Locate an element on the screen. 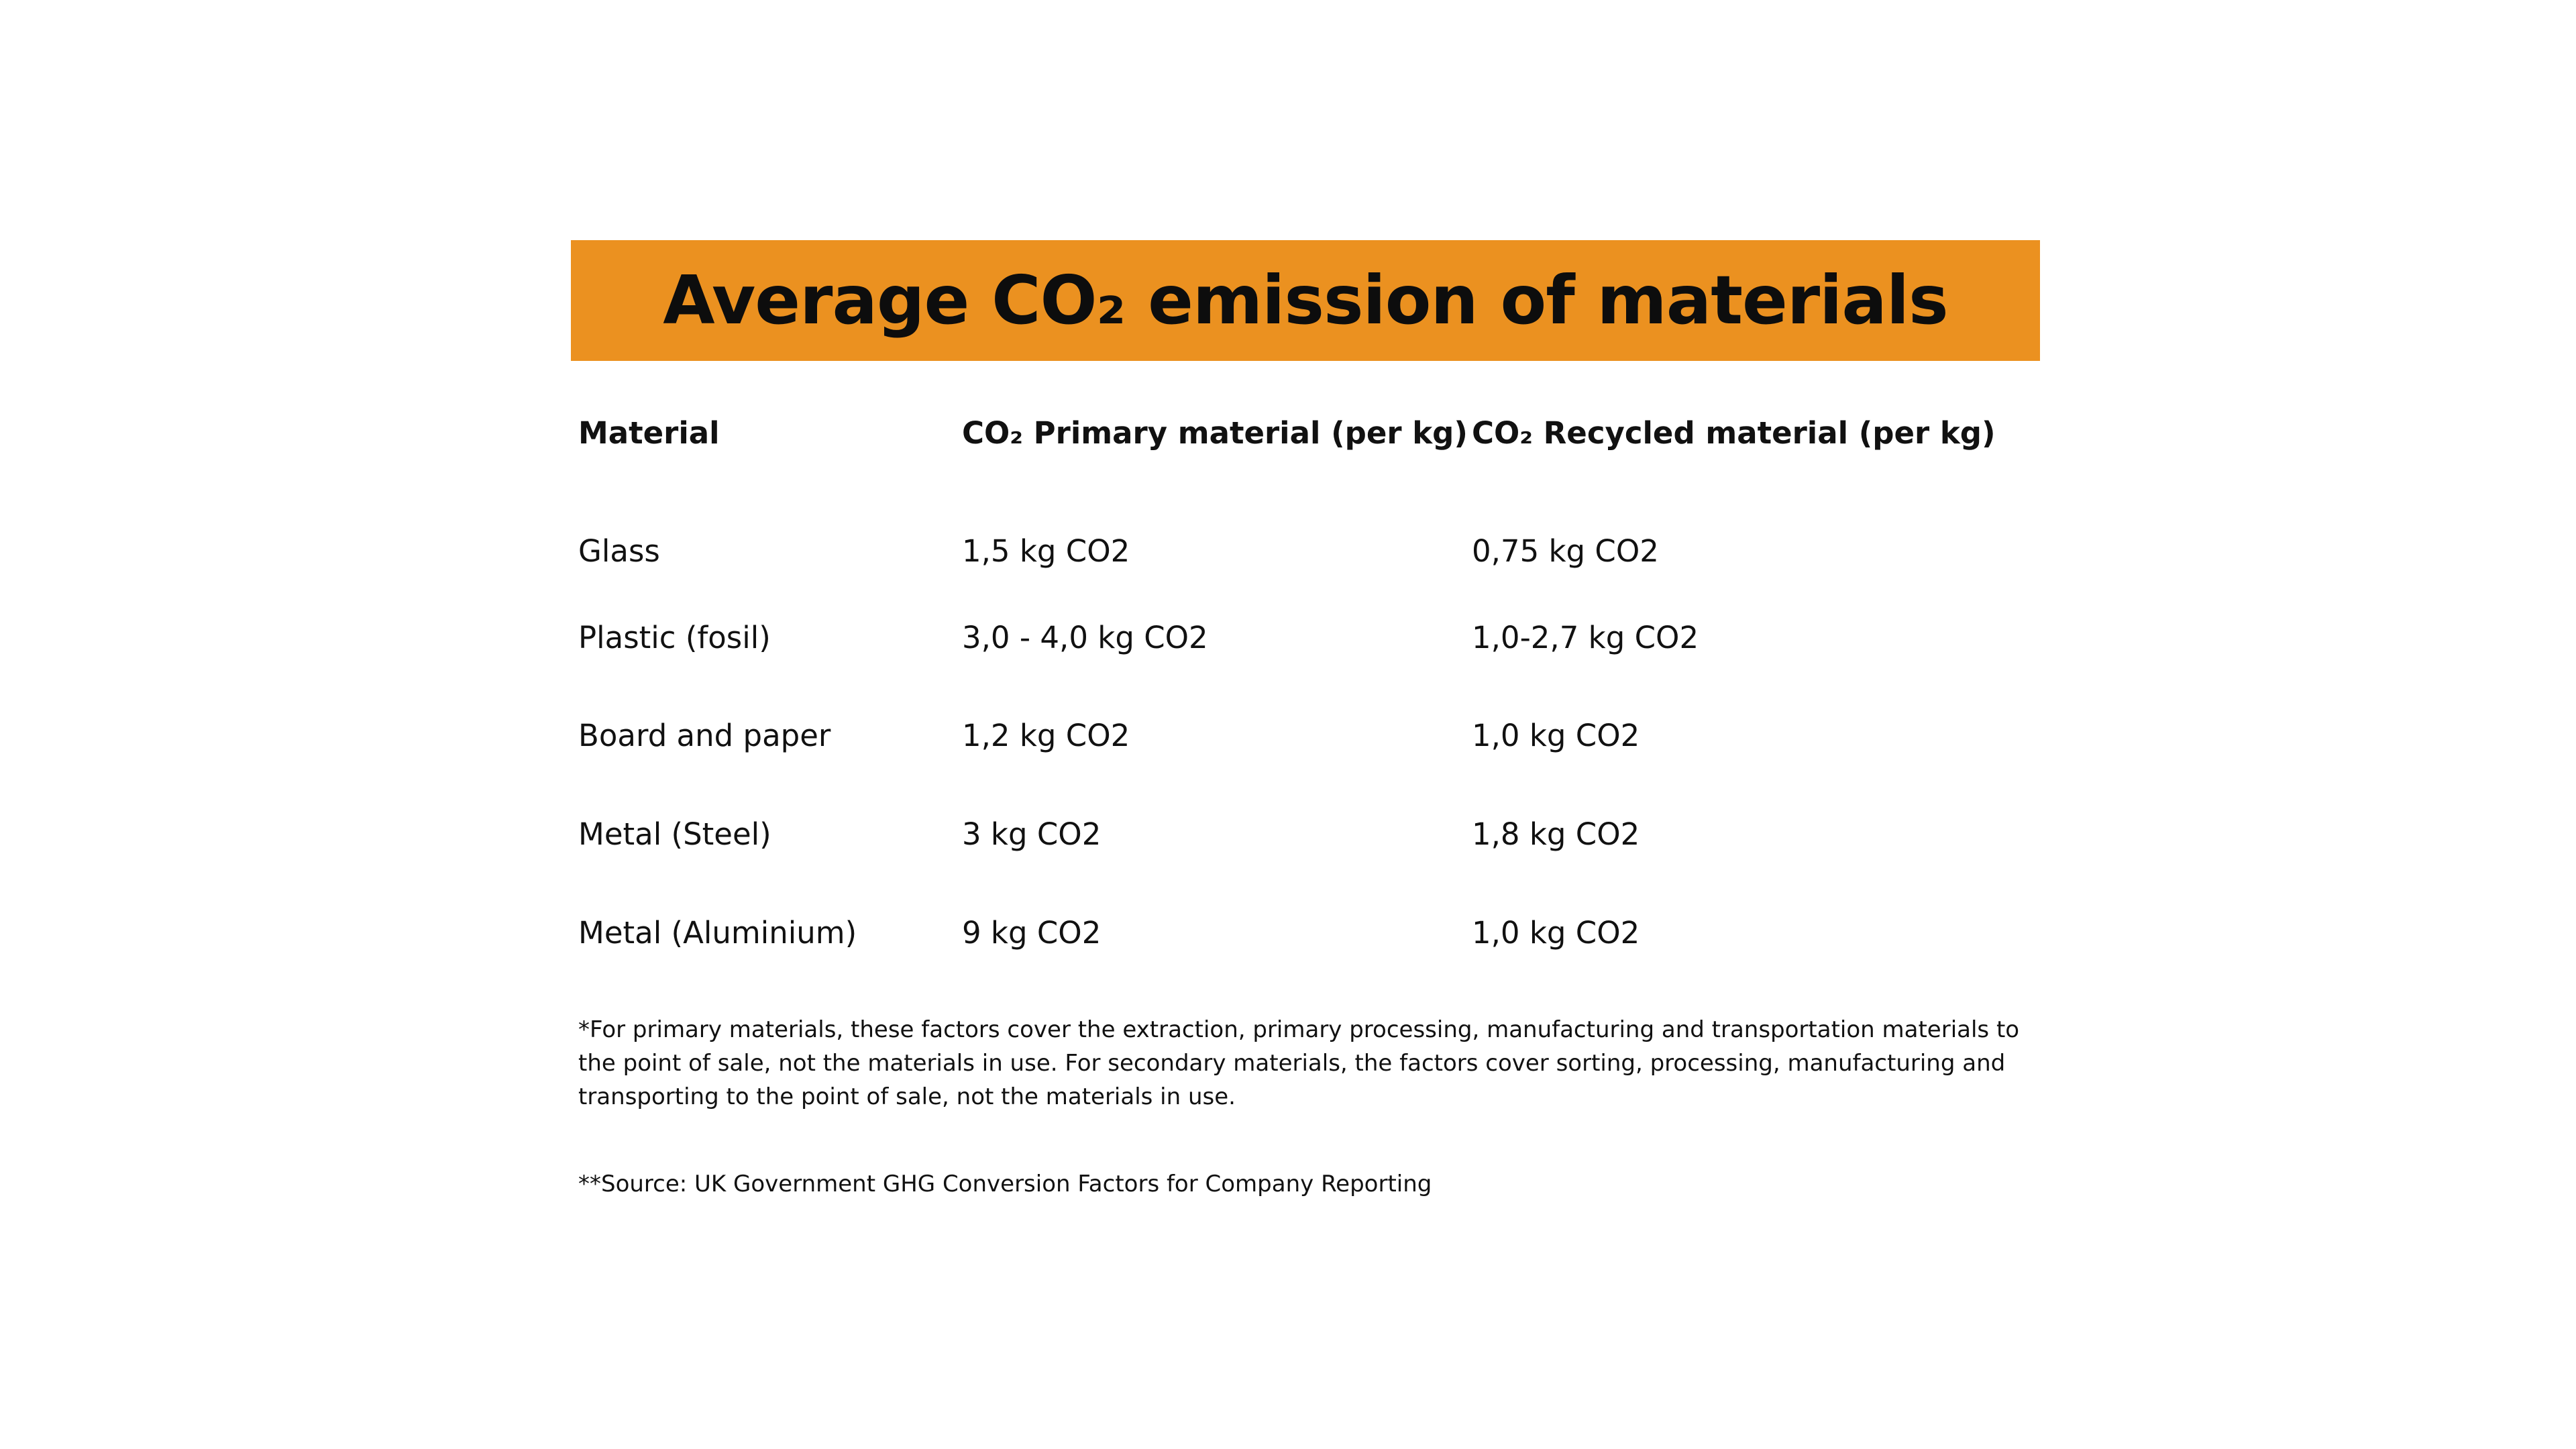 This screenshot has height=1449, width=2576. table-cell-primary: 3,0 - 4,0 kg CO2 is located at coordinates (1085, 637).